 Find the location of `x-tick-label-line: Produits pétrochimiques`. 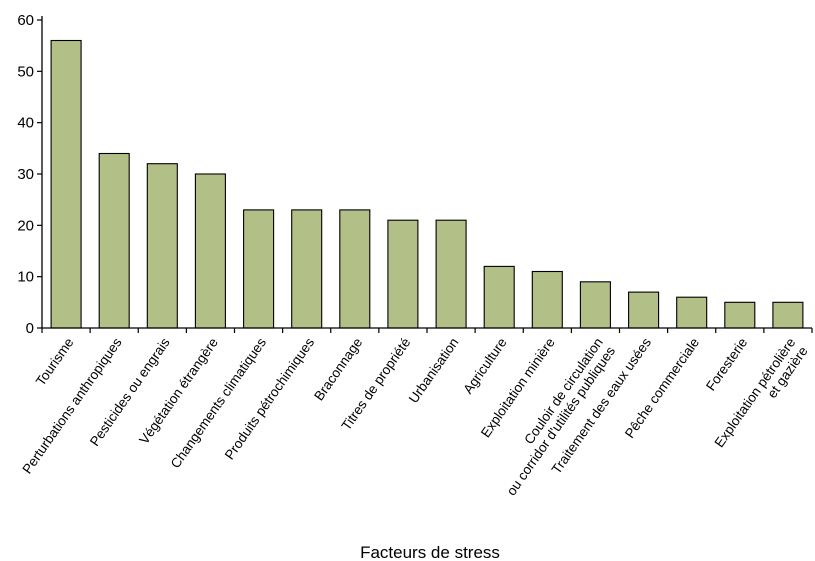

x-tick-label-line: Produits pétrochimiques is located at coordinates (269, 398).